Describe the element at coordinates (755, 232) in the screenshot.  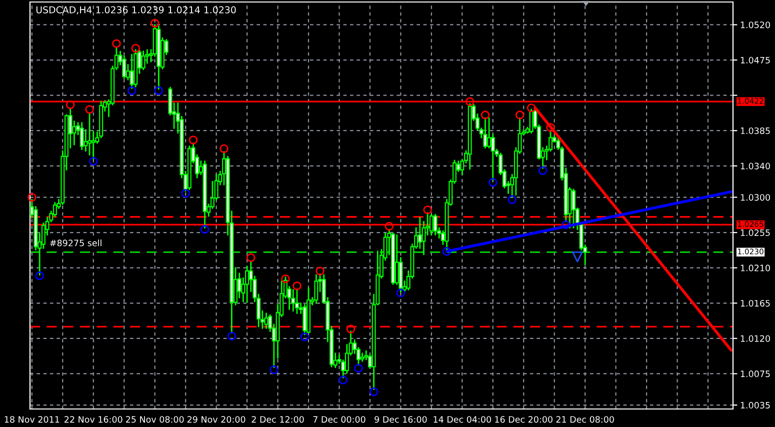
I see `y-tick-label: 1.0255` at that location.